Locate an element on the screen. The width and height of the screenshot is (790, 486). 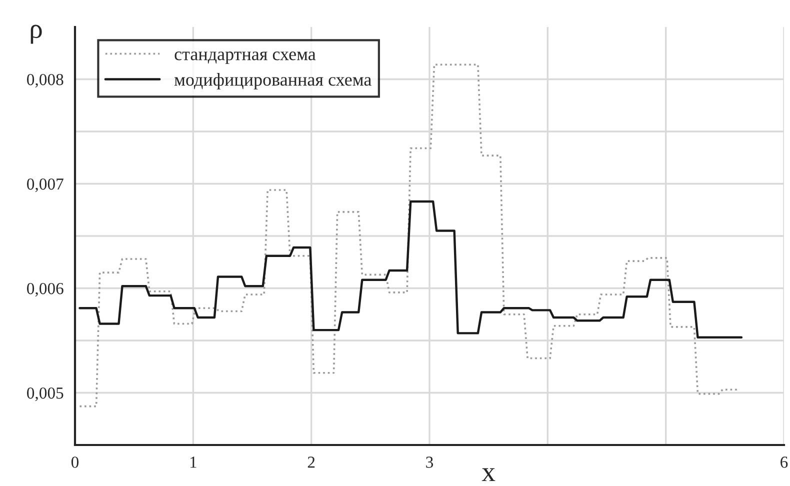
x-tick-label: 0 is located at coordinates (75, 462).